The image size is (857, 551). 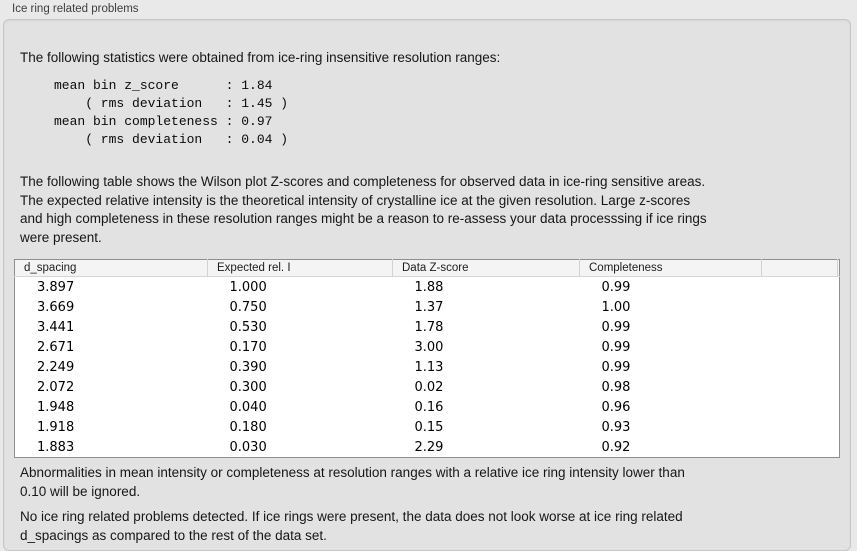 I want to click on table-cell: 0.530, so click(x=248, y=327).